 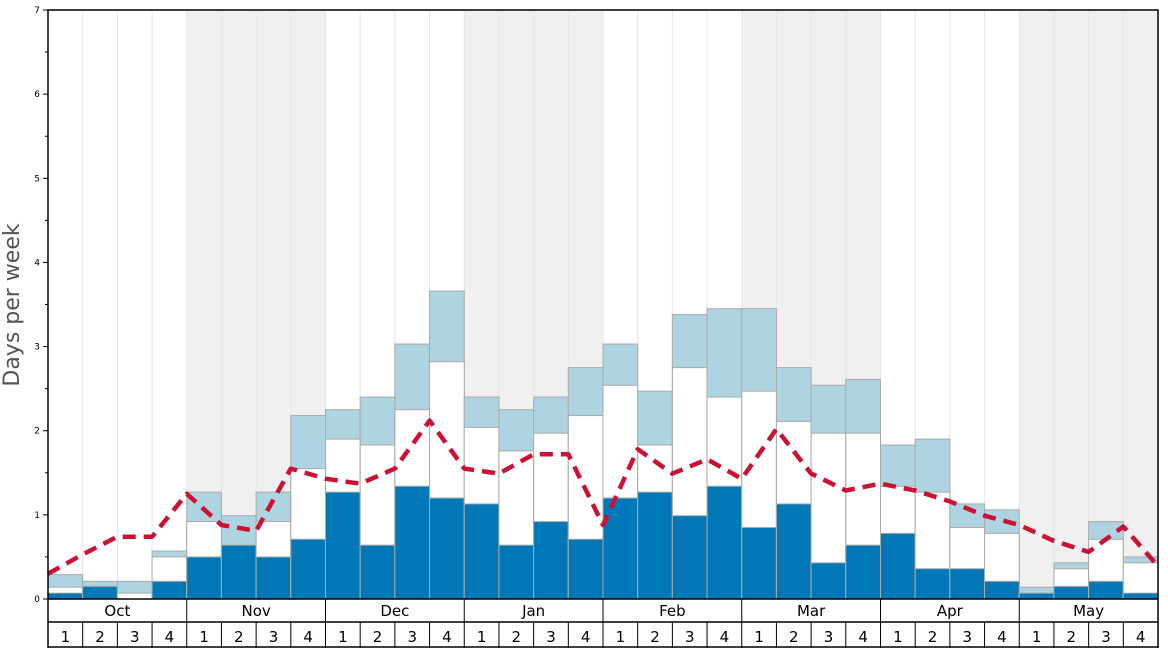 I want to click on y-tick-label: 4, so click(x=37, y=263).